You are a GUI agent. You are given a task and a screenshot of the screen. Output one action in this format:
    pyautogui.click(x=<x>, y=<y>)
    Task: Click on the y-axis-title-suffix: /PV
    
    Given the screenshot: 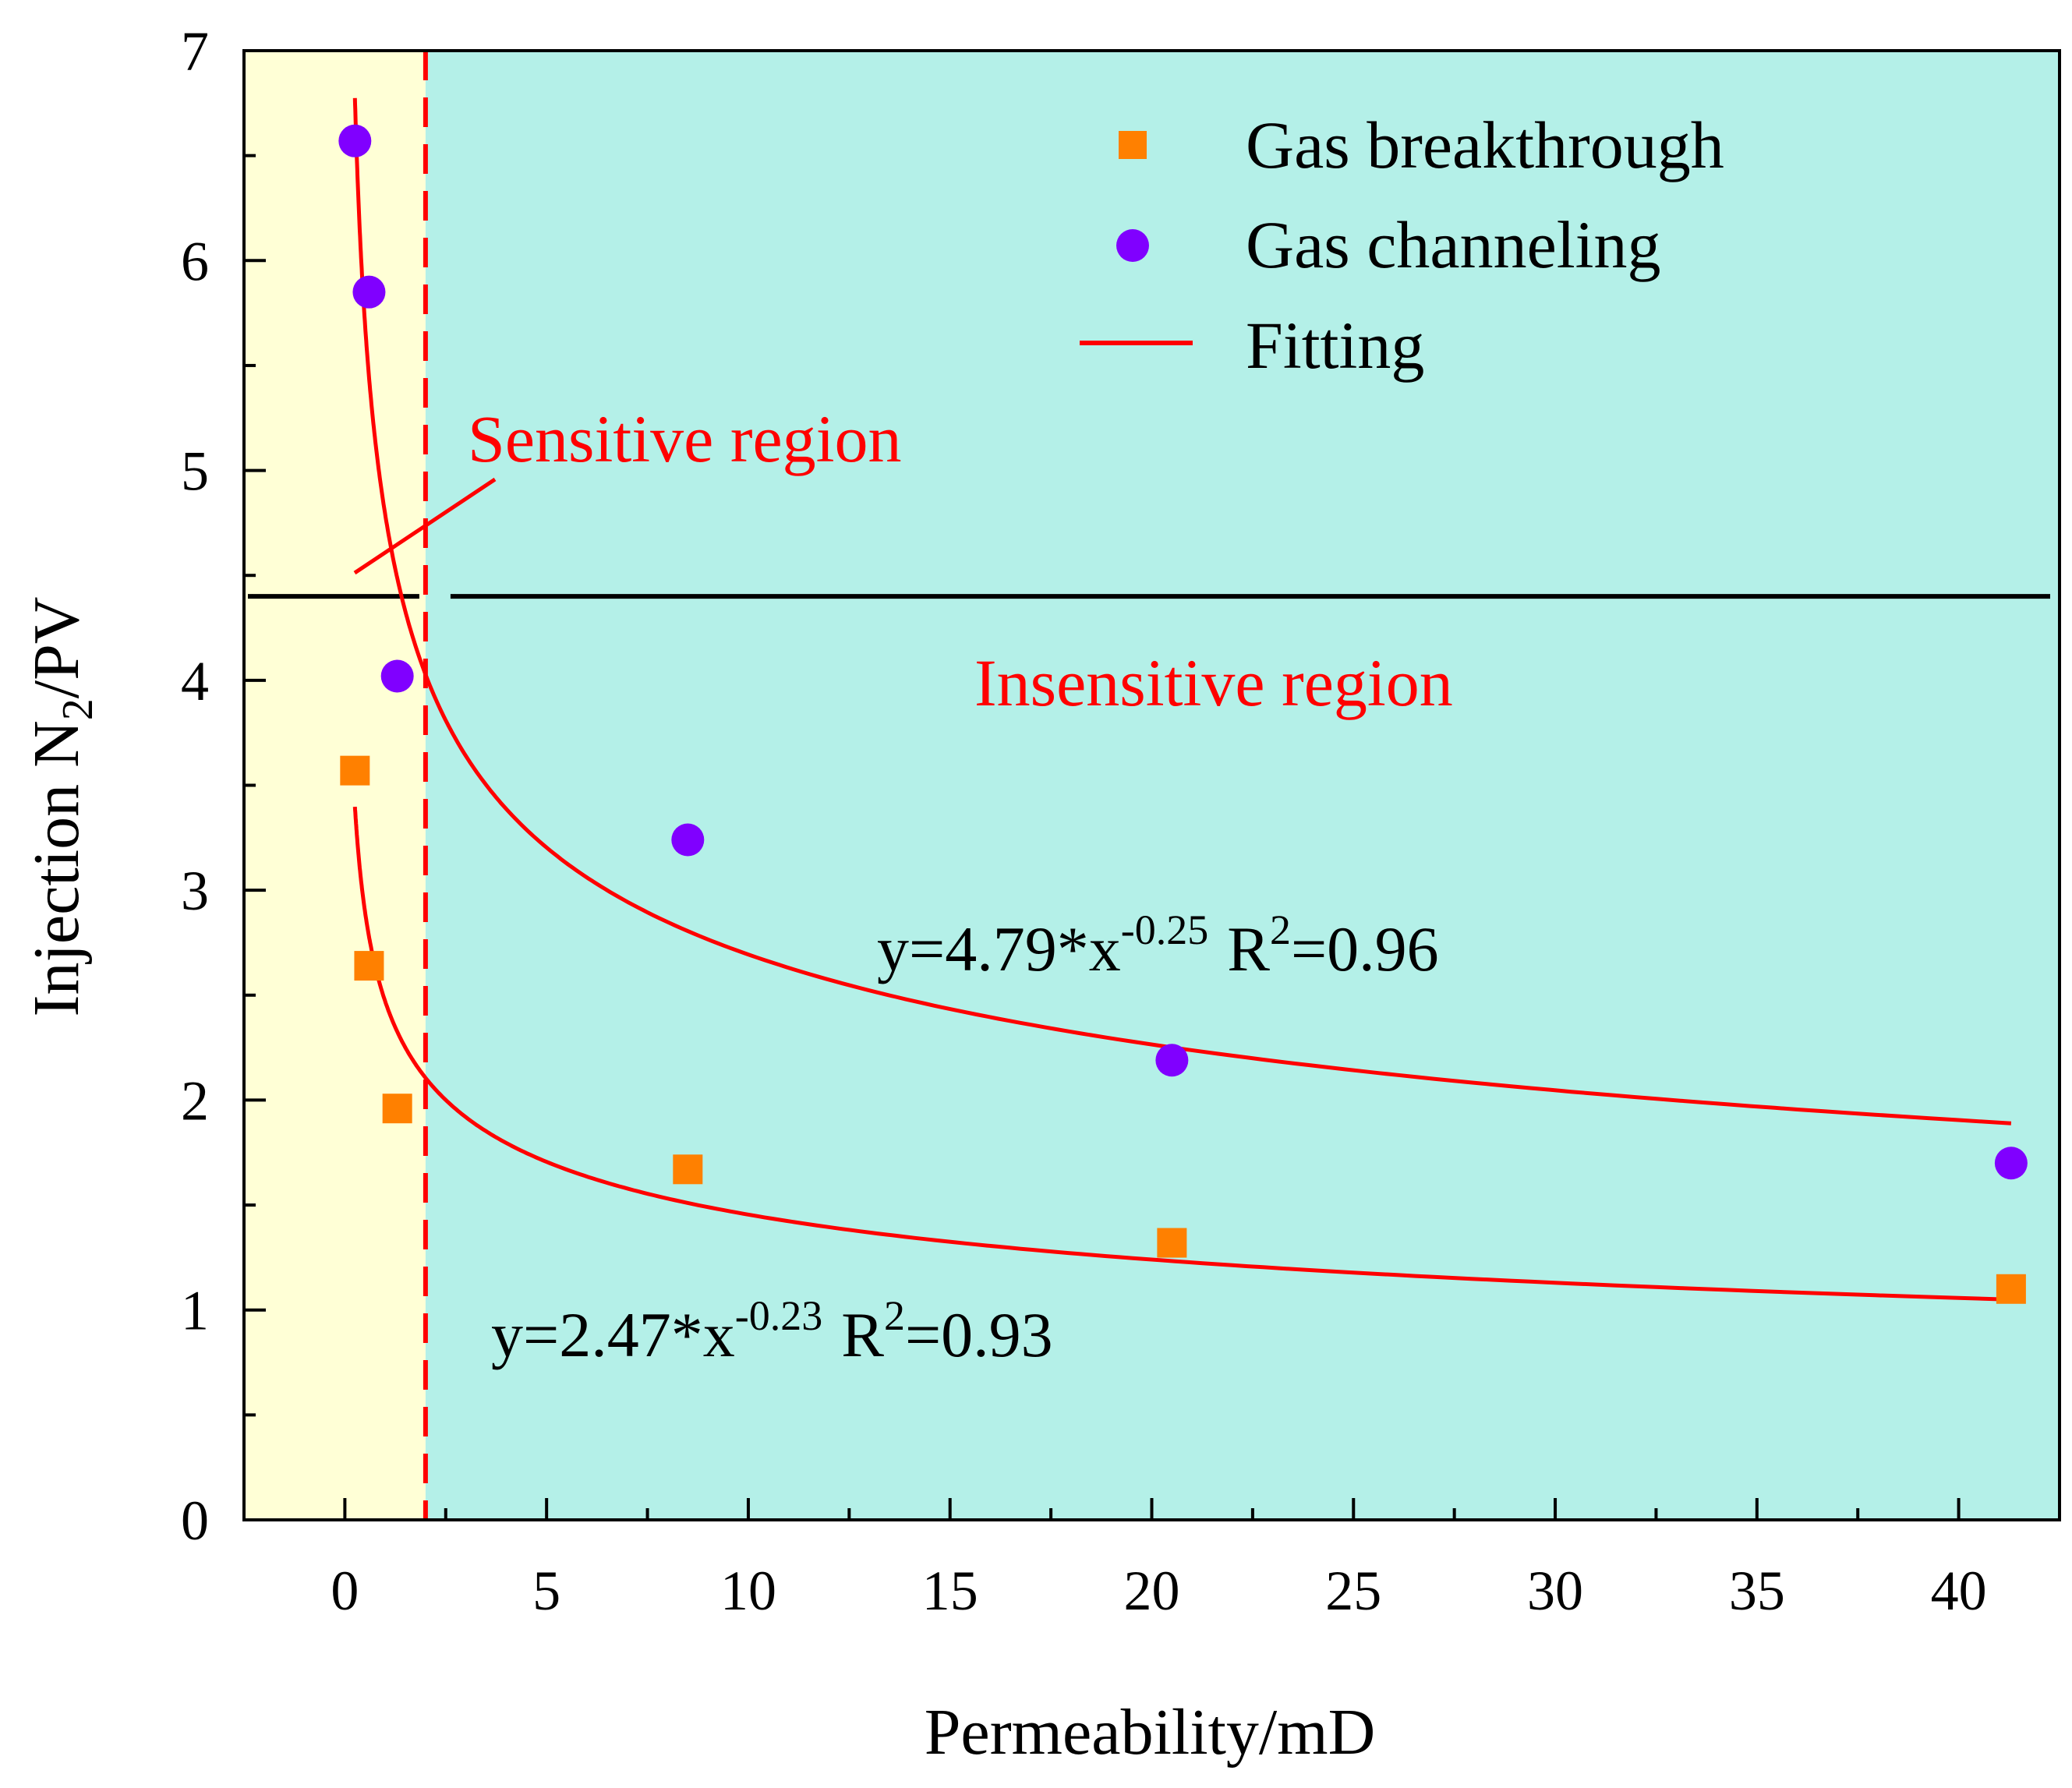 What is the action you would take?
    pyautogui.click(x=56, y=648)
    